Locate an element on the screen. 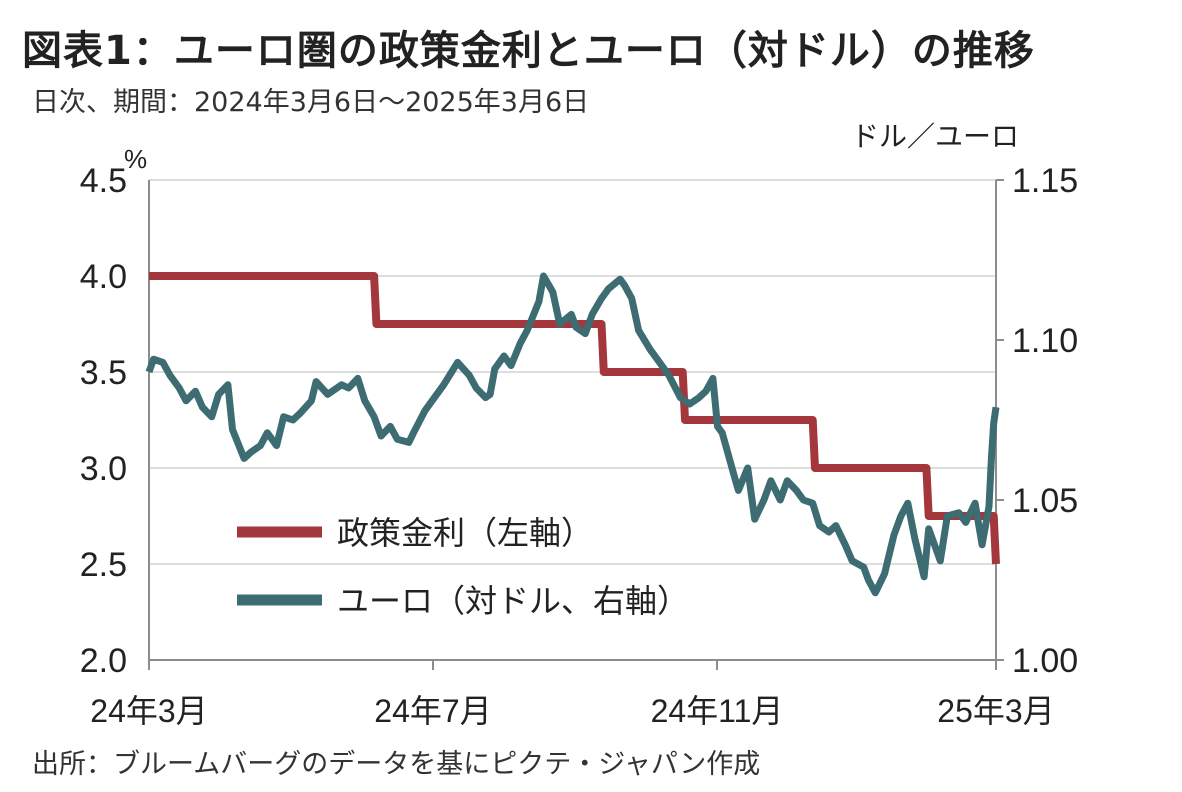  x-tick-label: 24年11月 is located at coordinates (717, 711).